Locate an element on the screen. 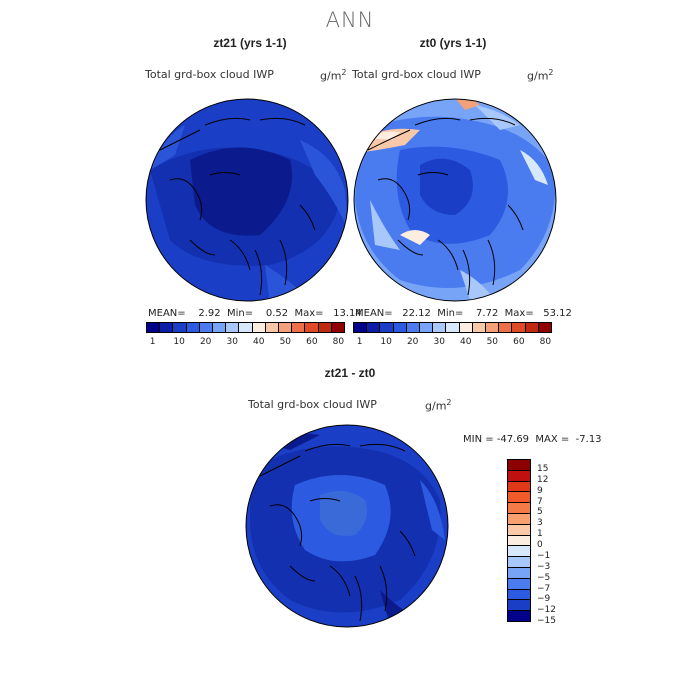  legend-label: 12 is located at coordinates (543, 479).